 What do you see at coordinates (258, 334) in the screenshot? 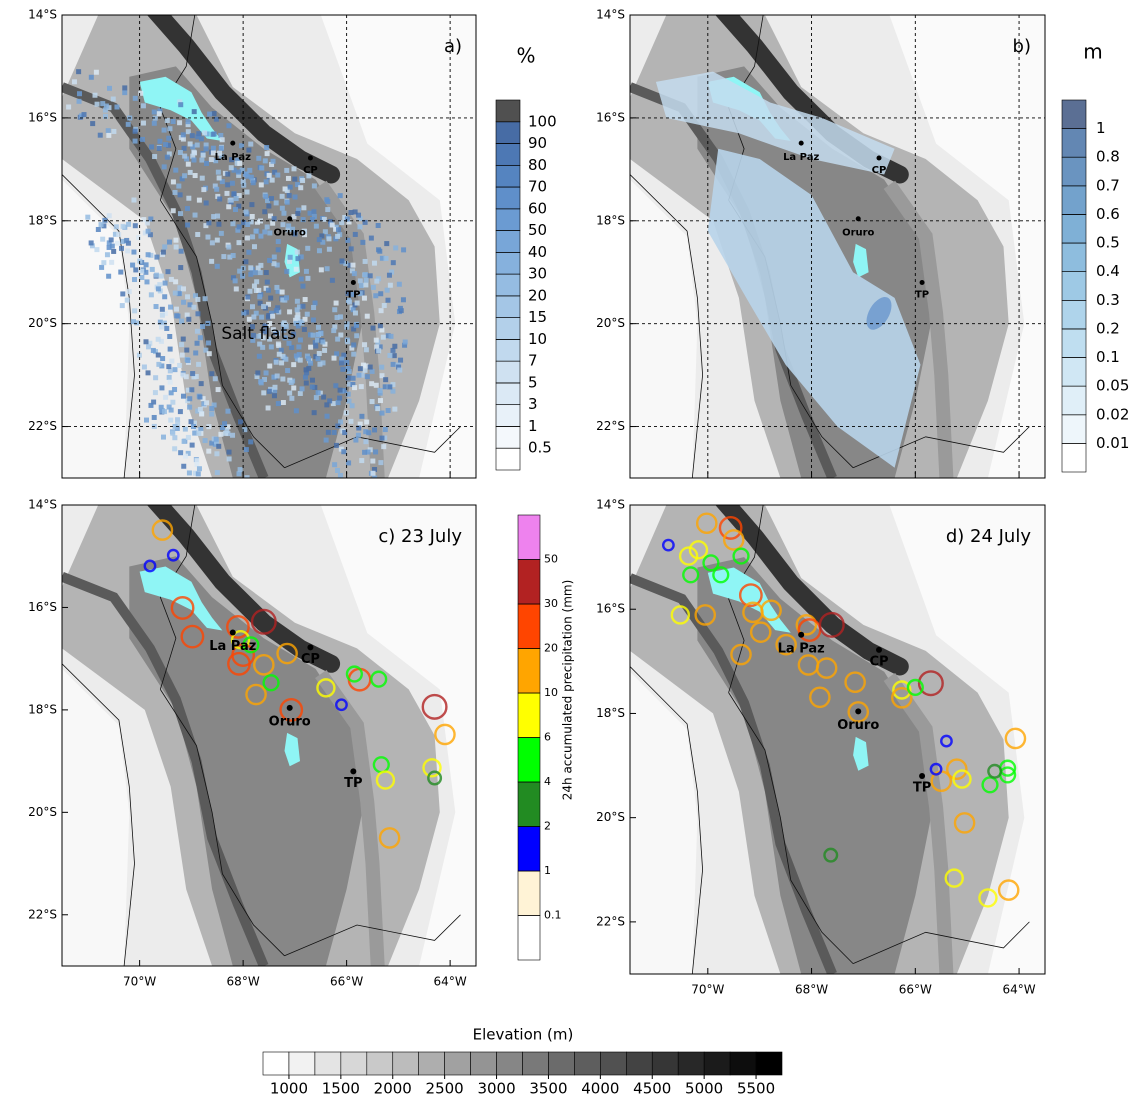
I see `annotation: Salt flats` at bounding box center [258, 334].